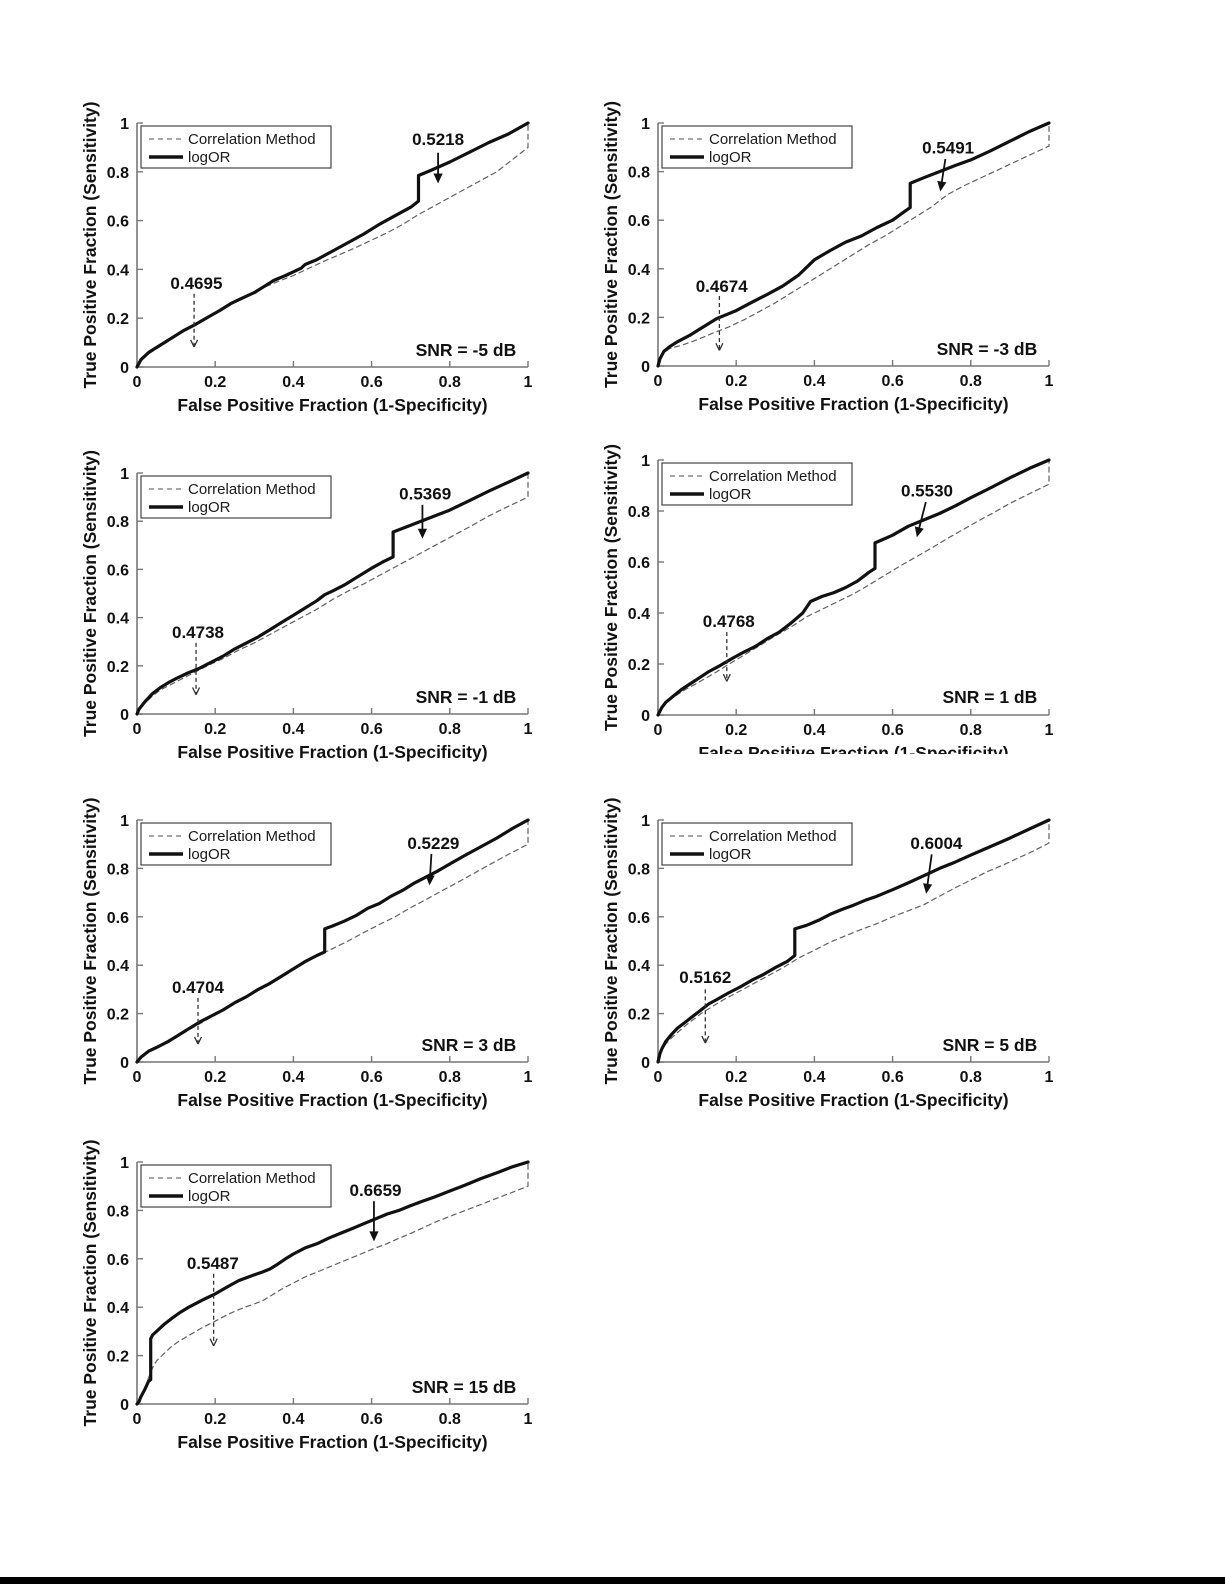 The height and width of the screenshot is (1585, 1225). What do you see at coordinates (433, 843) in the screenshot?
I see `auc-annotation-logor: 0.5229` at bounding box center [433, 843].